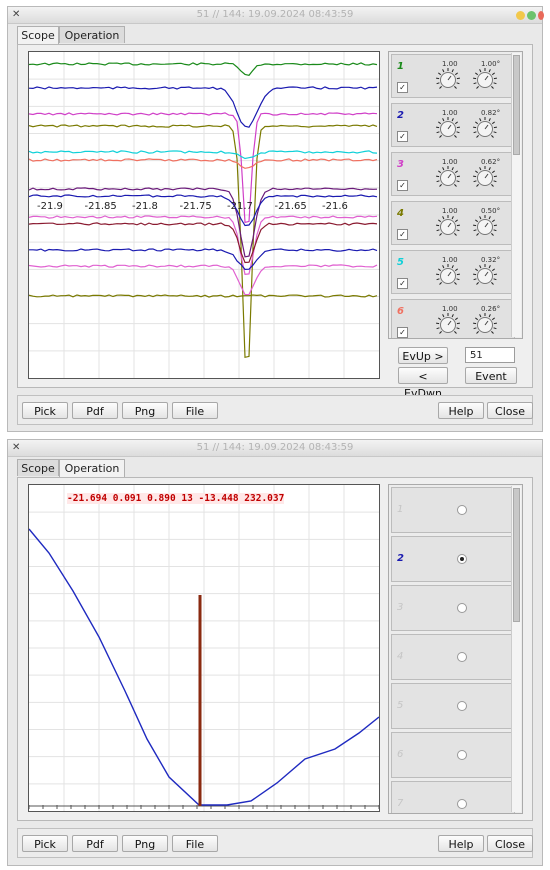 The height and width of the screenshot is (870, 550). What do you see at coordinates (400, 607) in the screenshot?
I see `operation-channel-number: 3` at bounding box center [400, 607].